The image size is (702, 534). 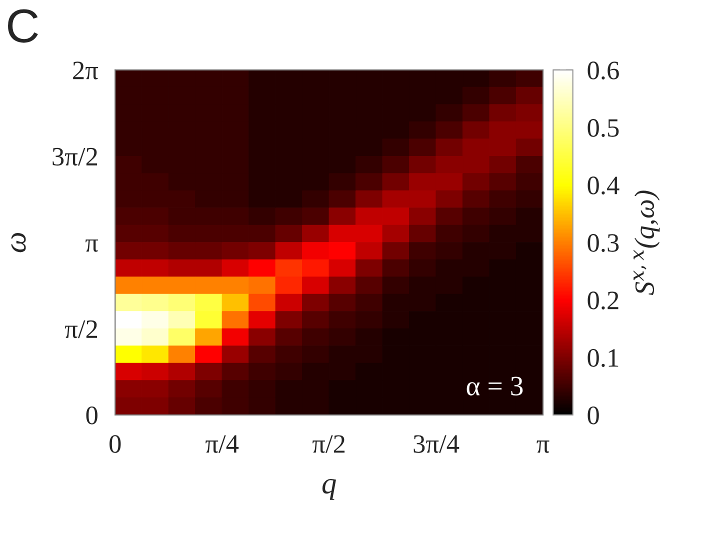 I want to click on x-axis-title: q, so click(x=329, y=489).